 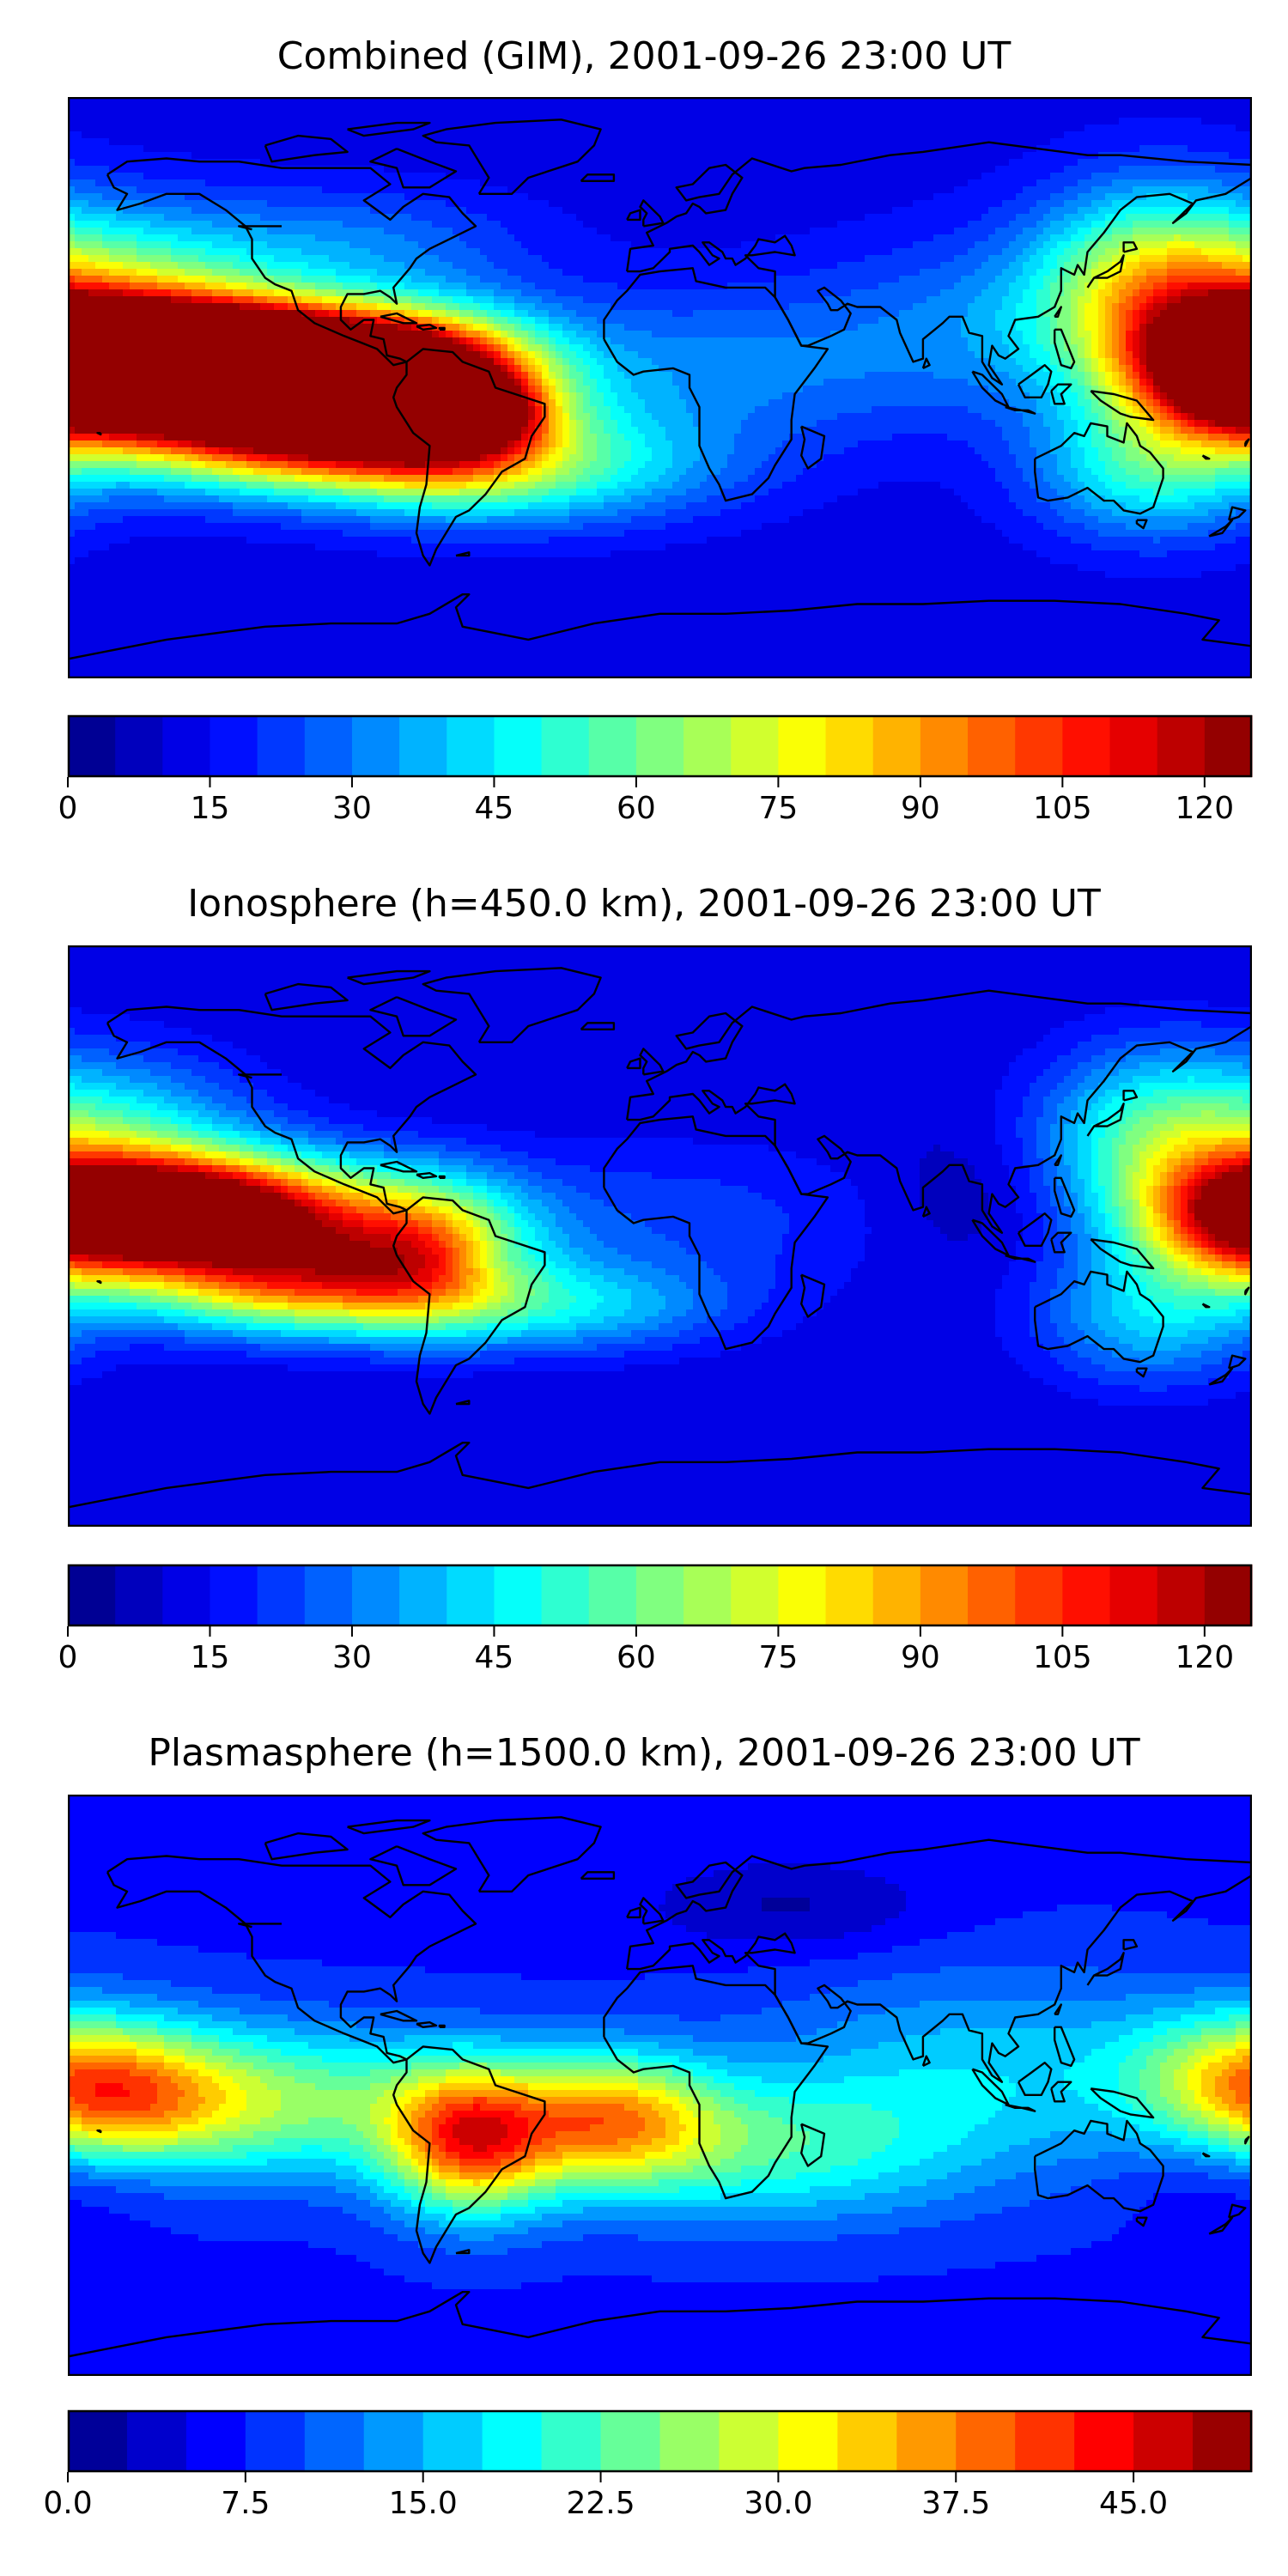 I want to click on colorbar-tick-label: 0.0, so click(x=67, y=2503).